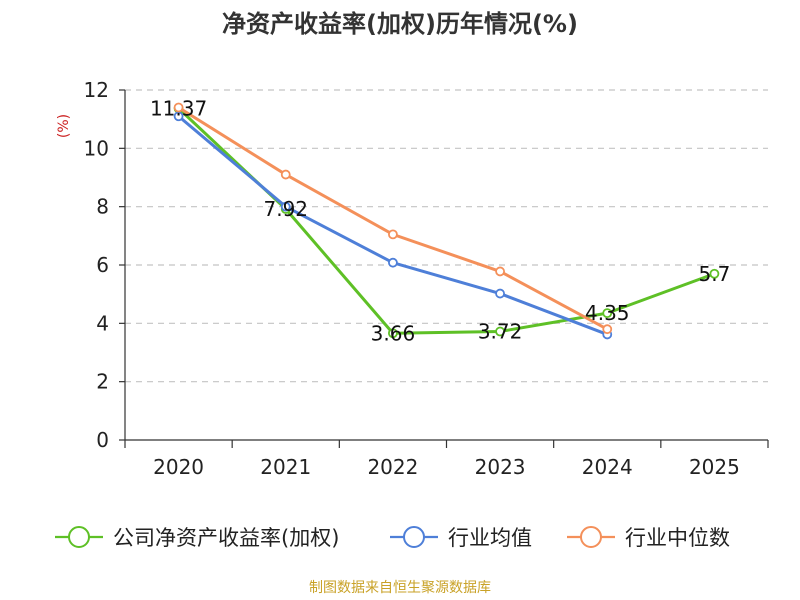 This screenshot has height=600, width=800. I want to click on legend-label: 行业均值, so click(490, 538).